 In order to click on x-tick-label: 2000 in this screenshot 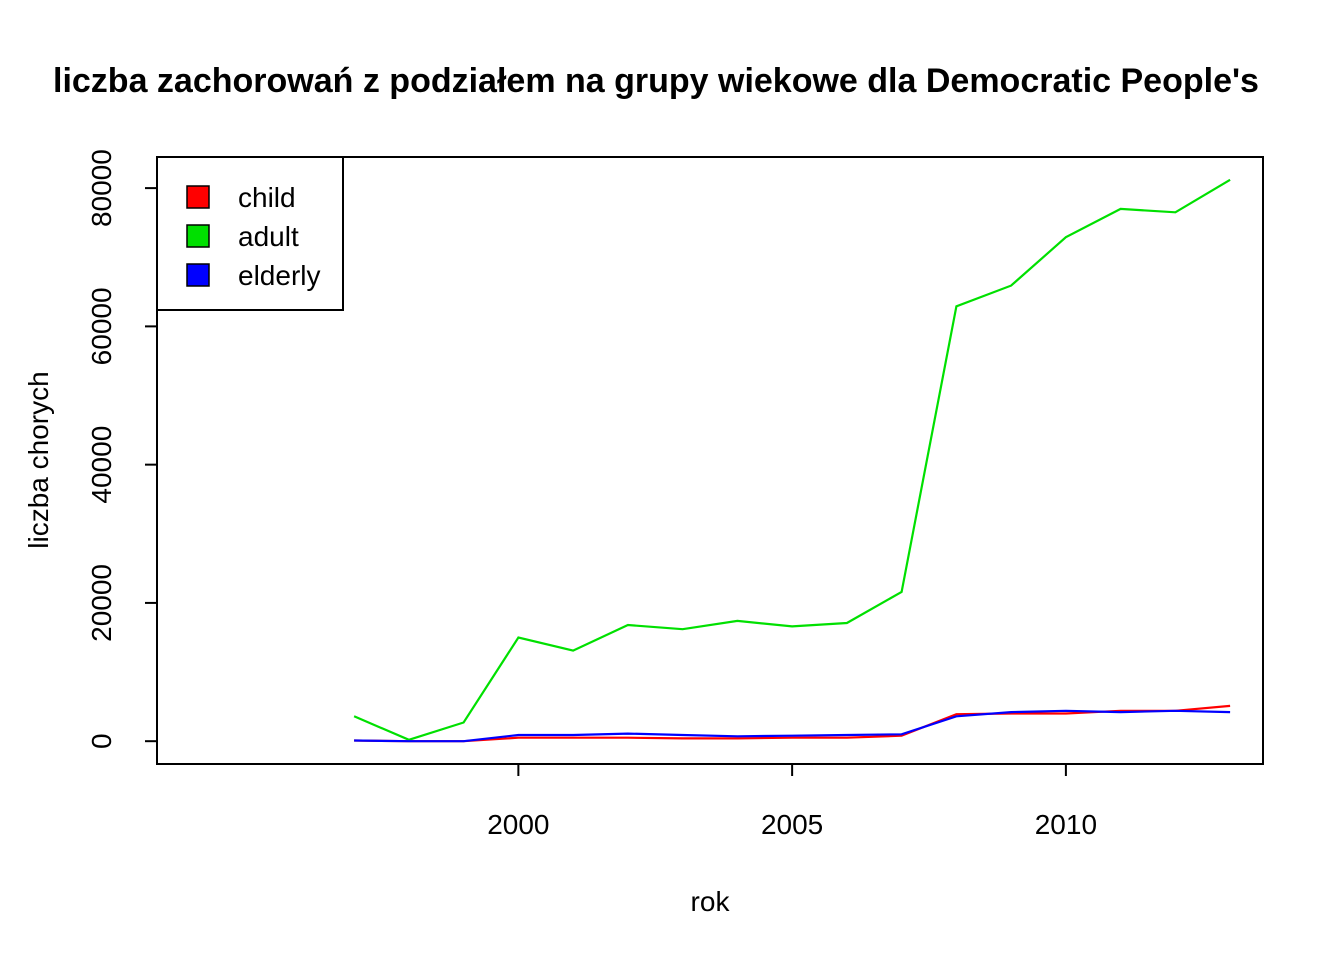, I will do `click(518, 824)`.